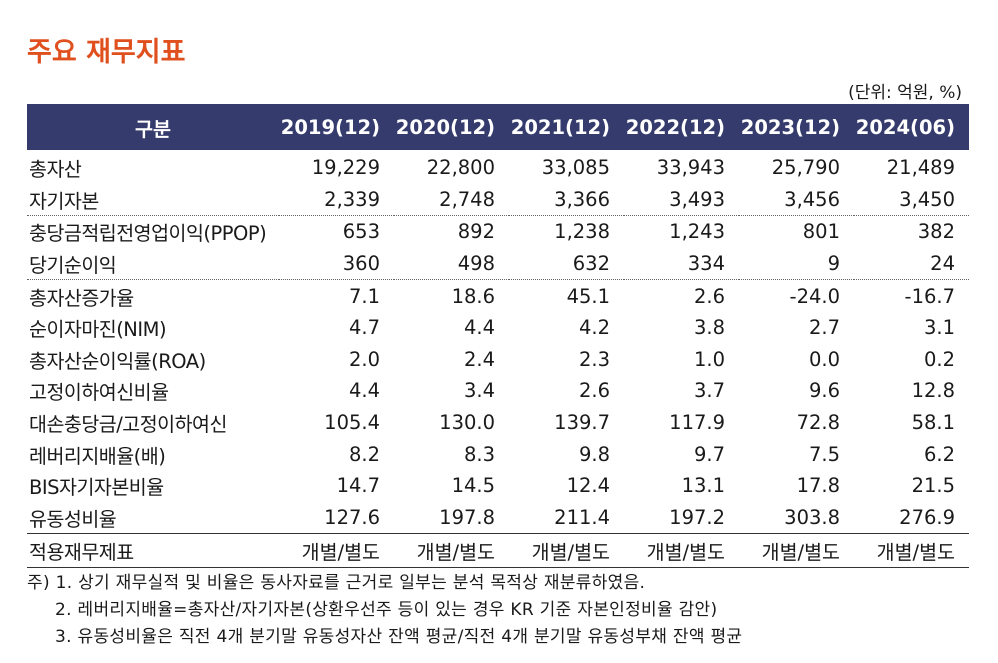 This screenshot has width=998, height=663. I want to click on table-cell: 303.8, so click(796, 518).